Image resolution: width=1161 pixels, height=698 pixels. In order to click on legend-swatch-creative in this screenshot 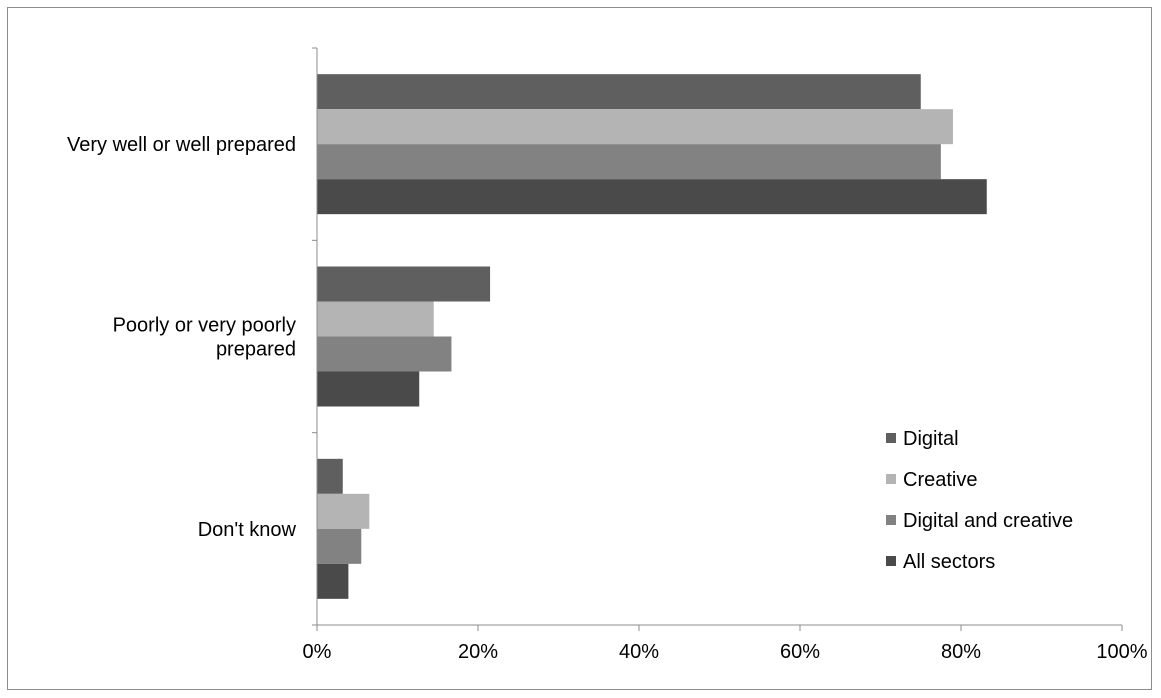, I will do `click(891, 479)`.